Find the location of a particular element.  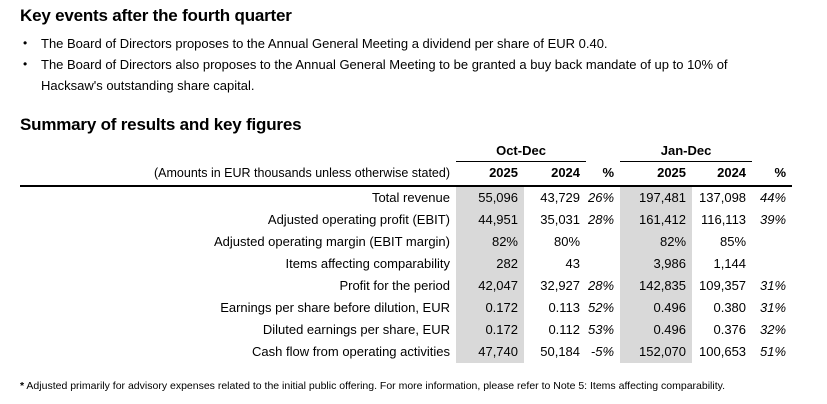

cell-value: 50,184 is located at coordinates (560, 351).